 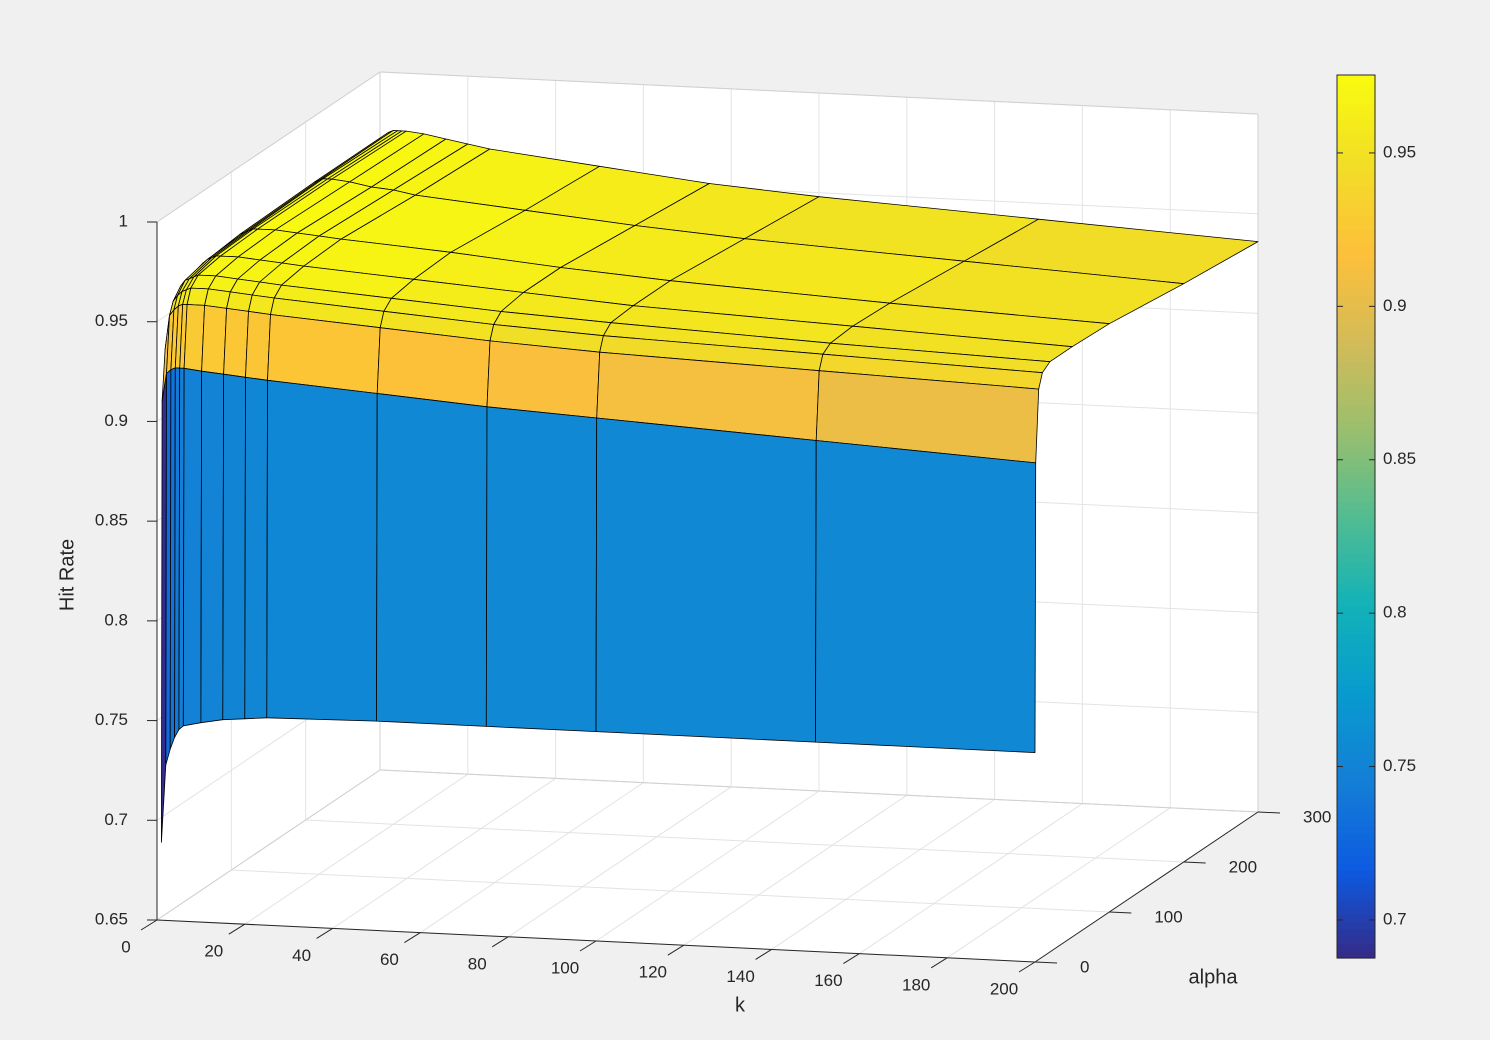 What do you see at coordinates (123, 220) in the screenshot?
I see `z-tick-label: 1` at bounding box center [123, 220].